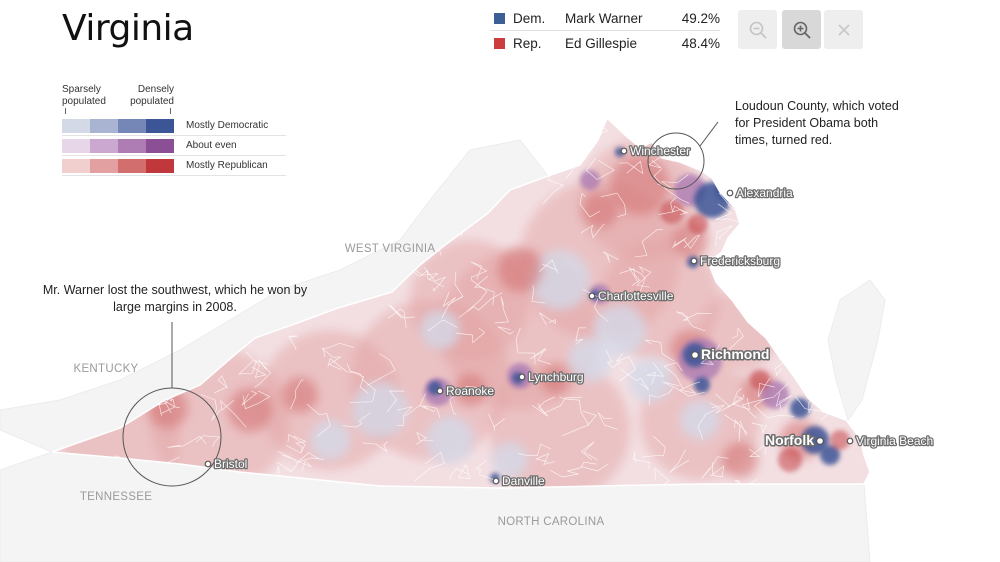  I want to click on legend-sparse-label: Sparsely populated, so click(84, 95).